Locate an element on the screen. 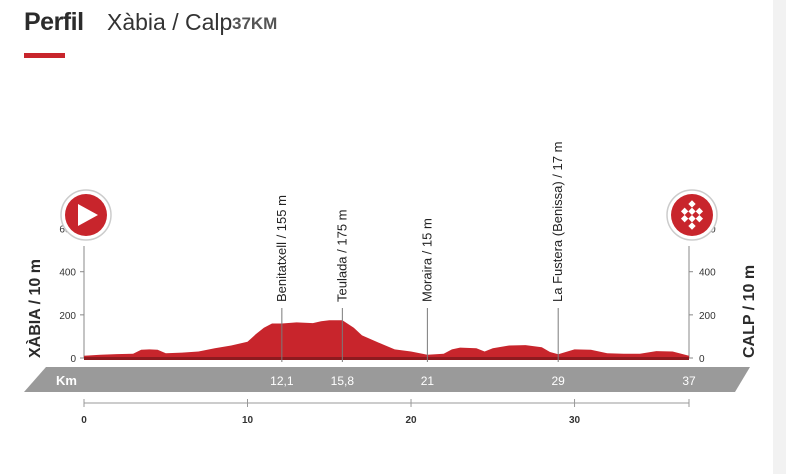 The image size is (786, 474). x-tick-label: 10 is located at coordinates (248, 420).